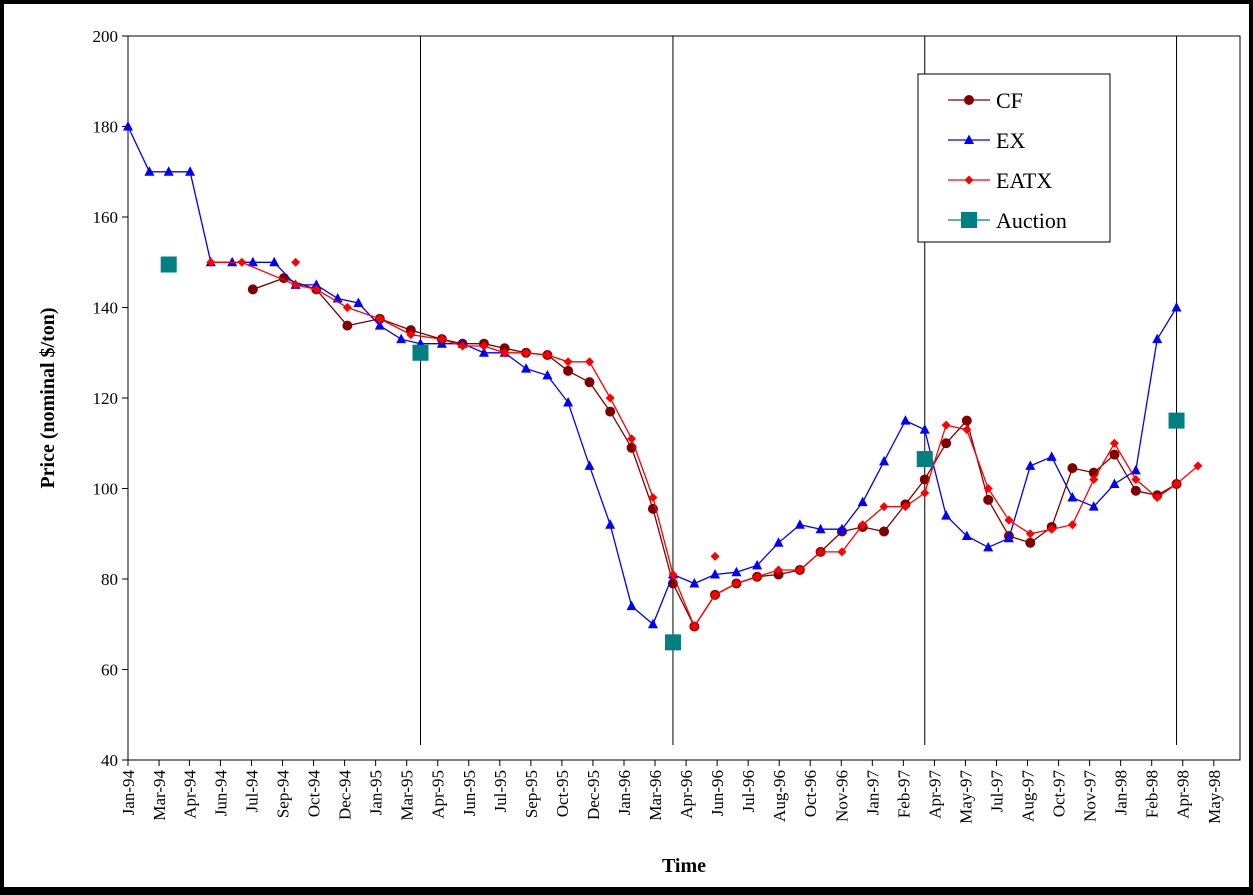  I want to click on legend-label: EATX, so click(1024, 180).